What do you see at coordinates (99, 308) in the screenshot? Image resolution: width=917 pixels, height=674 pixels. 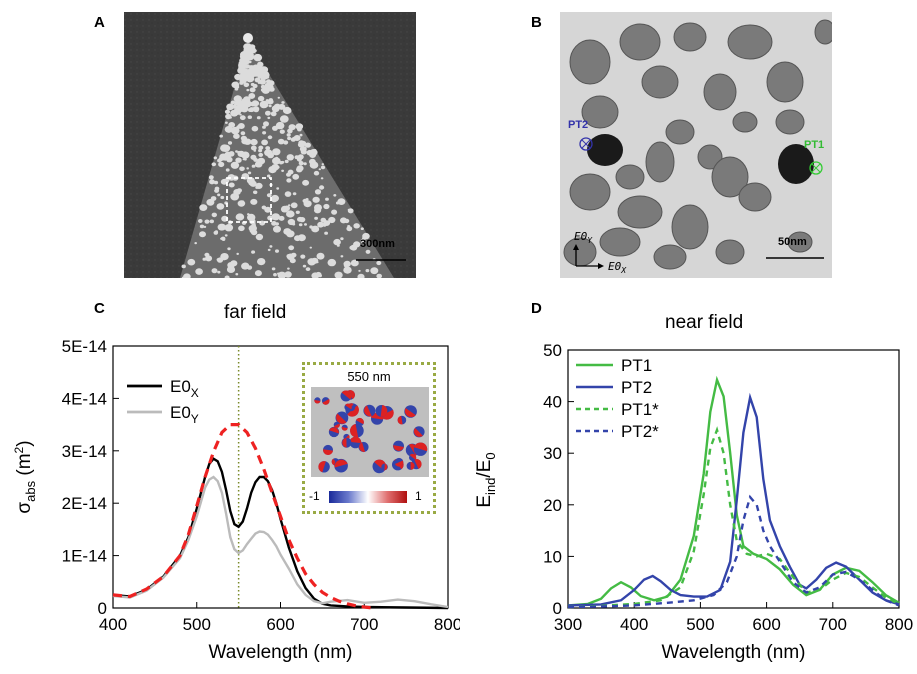 I see `panel-c-letter: C` at bounding box center [99, 308].